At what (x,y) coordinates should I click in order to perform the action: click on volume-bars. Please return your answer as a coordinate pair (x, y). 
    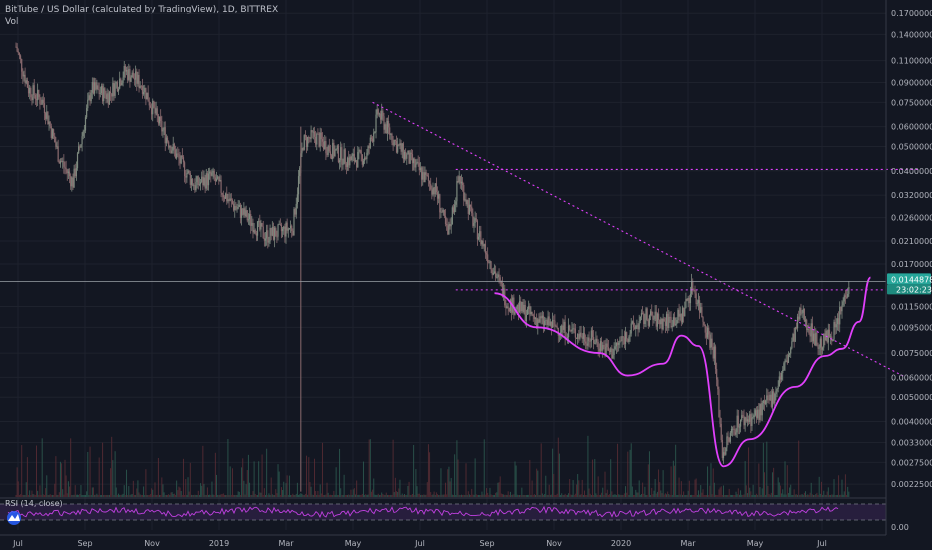
    Looking at the image, I should click on (432, 466).